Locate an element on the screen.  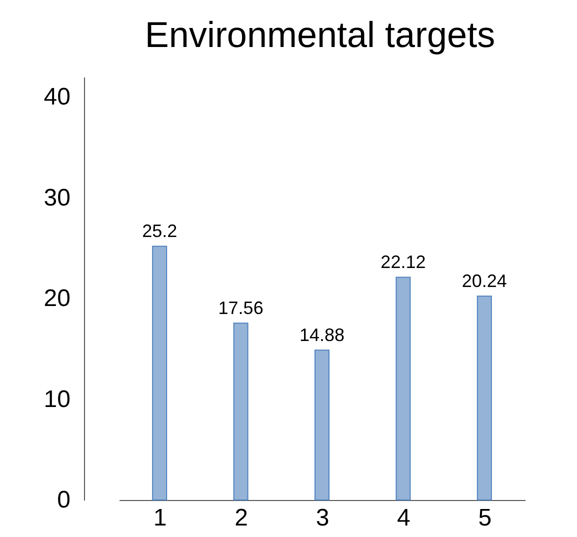
x-tick-label: 4 is located at coordinates (403, 518).